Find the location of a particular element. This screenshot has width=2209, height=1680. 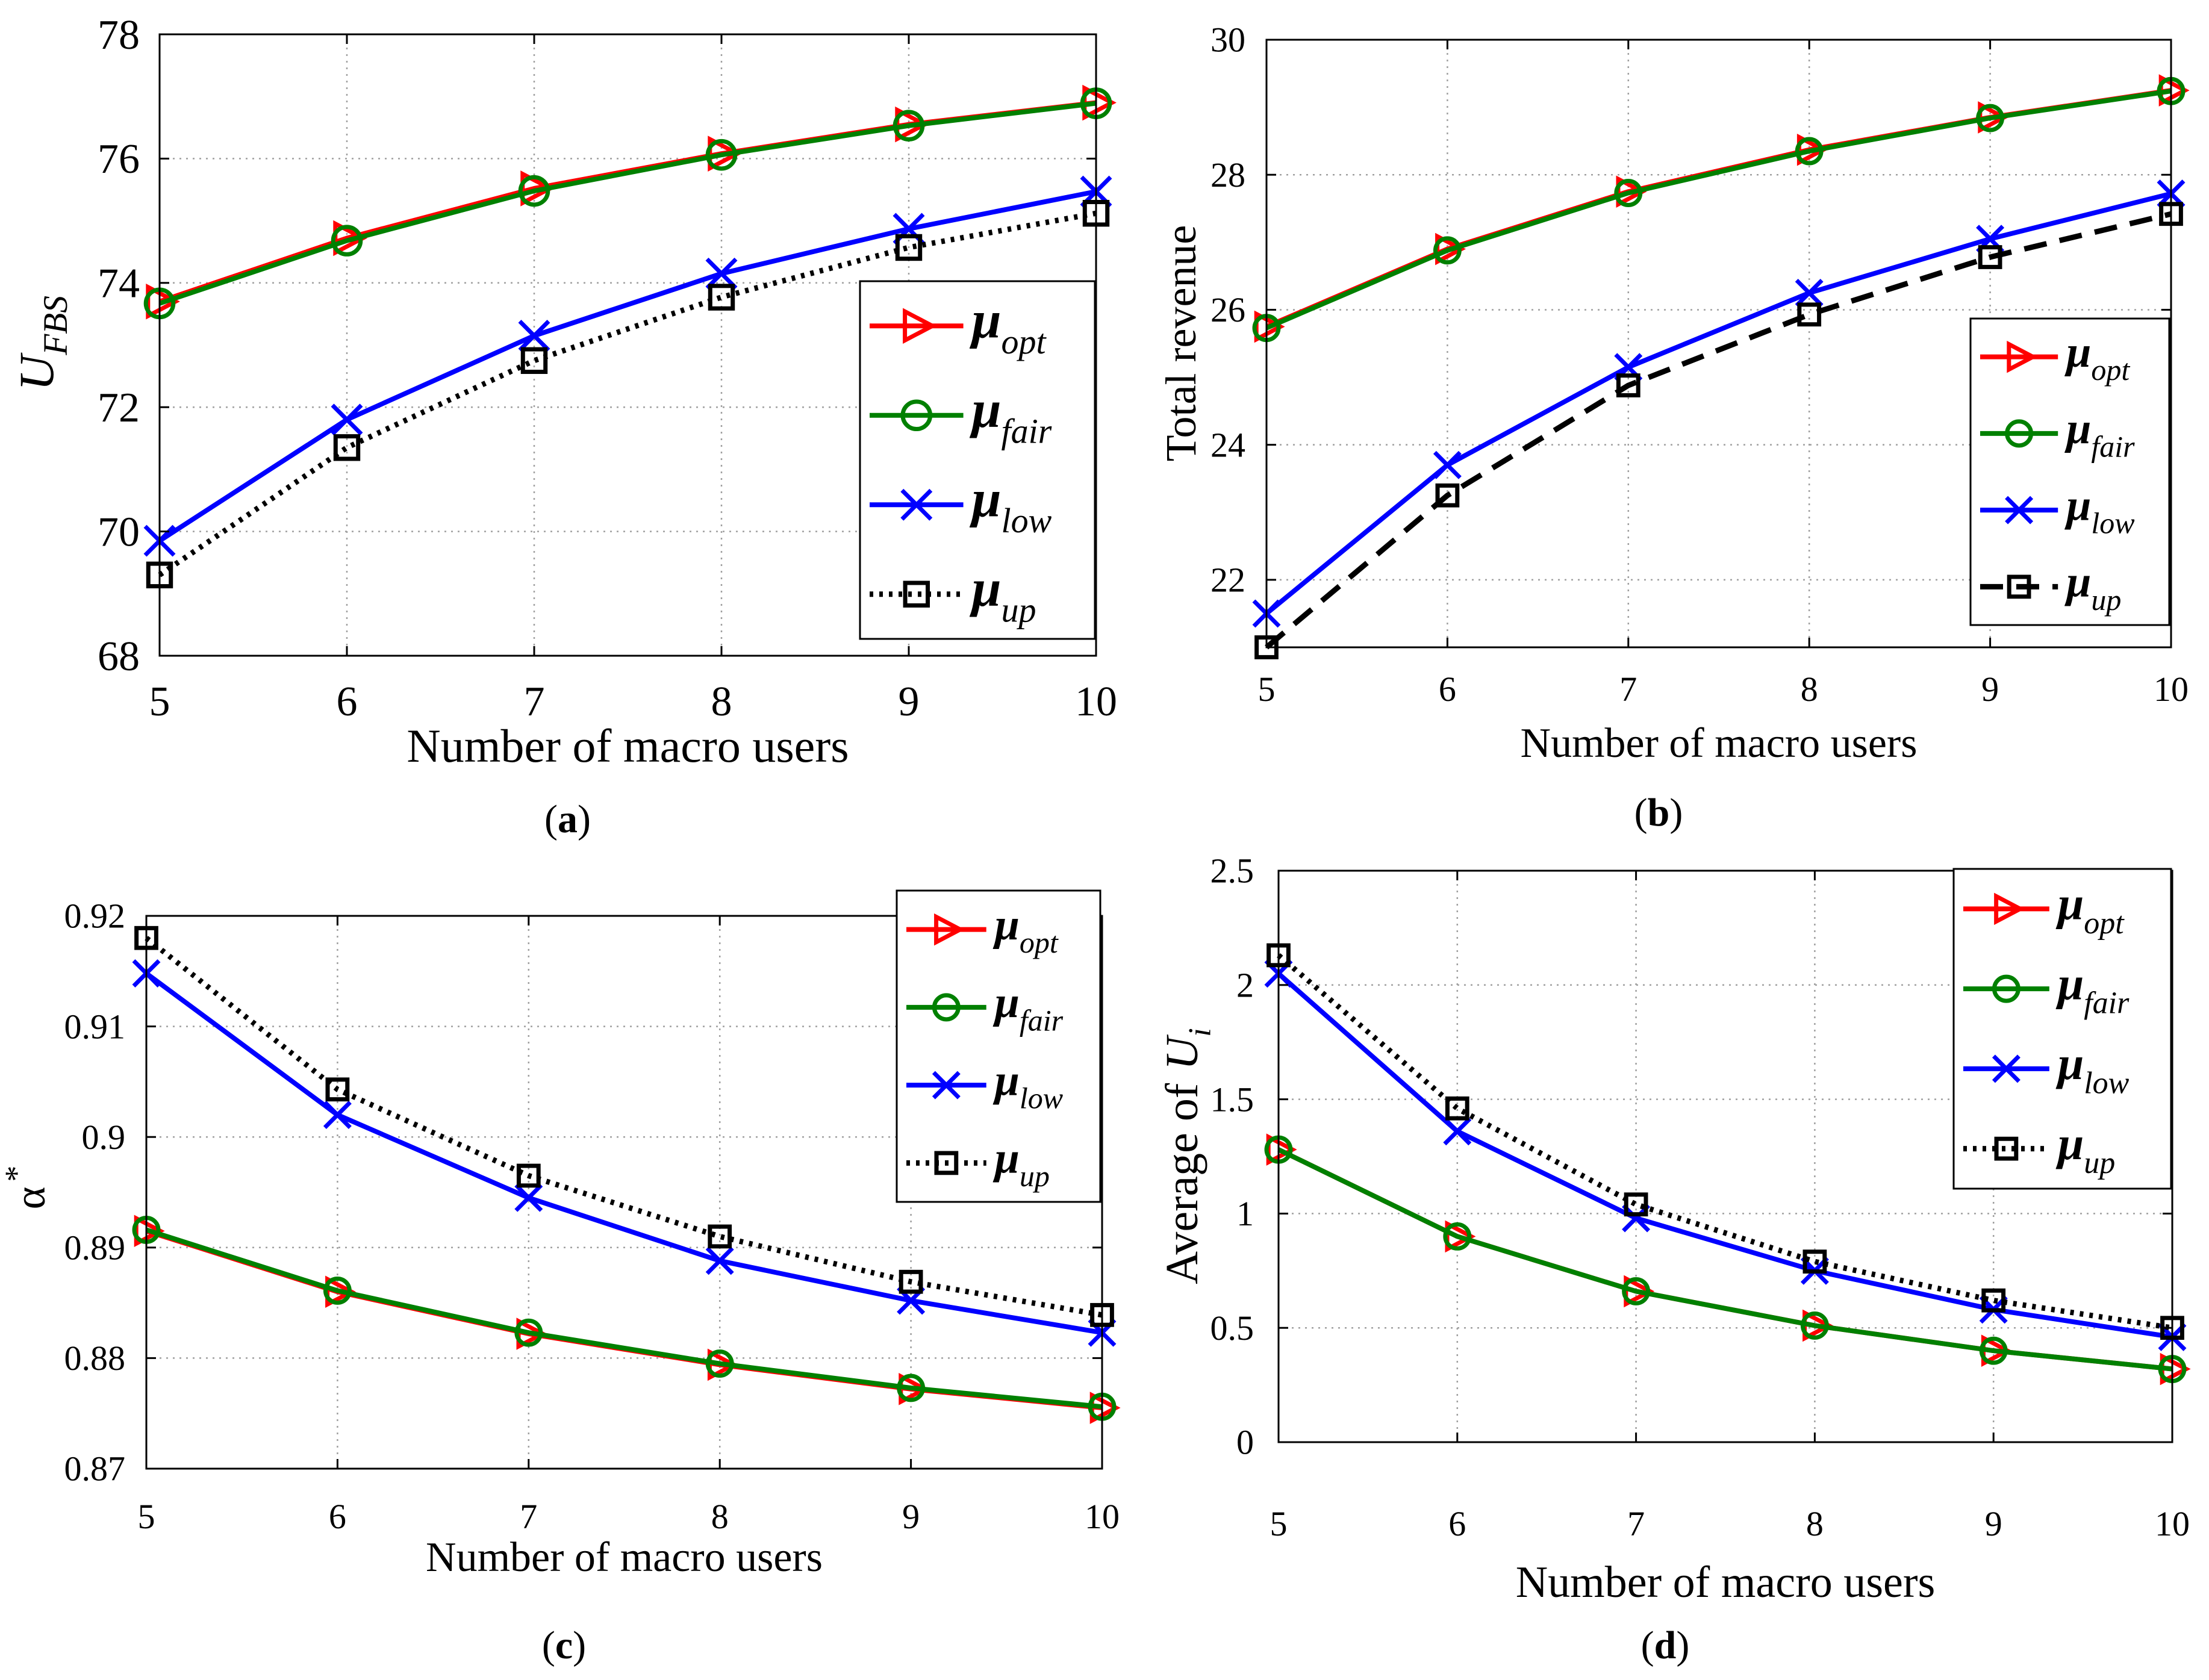

legend-label-fair: μfair is located at coordinates (1028, 1007).